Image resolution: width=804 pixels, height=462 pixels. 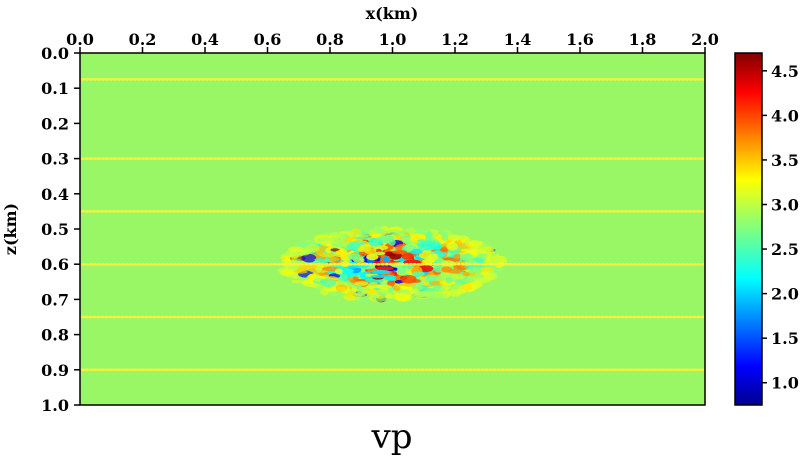 What do you see at coordinates (785, 249) in the screenshot?
I see `colorbar-tick-label: 2.5` at bounding box center [785, 249].